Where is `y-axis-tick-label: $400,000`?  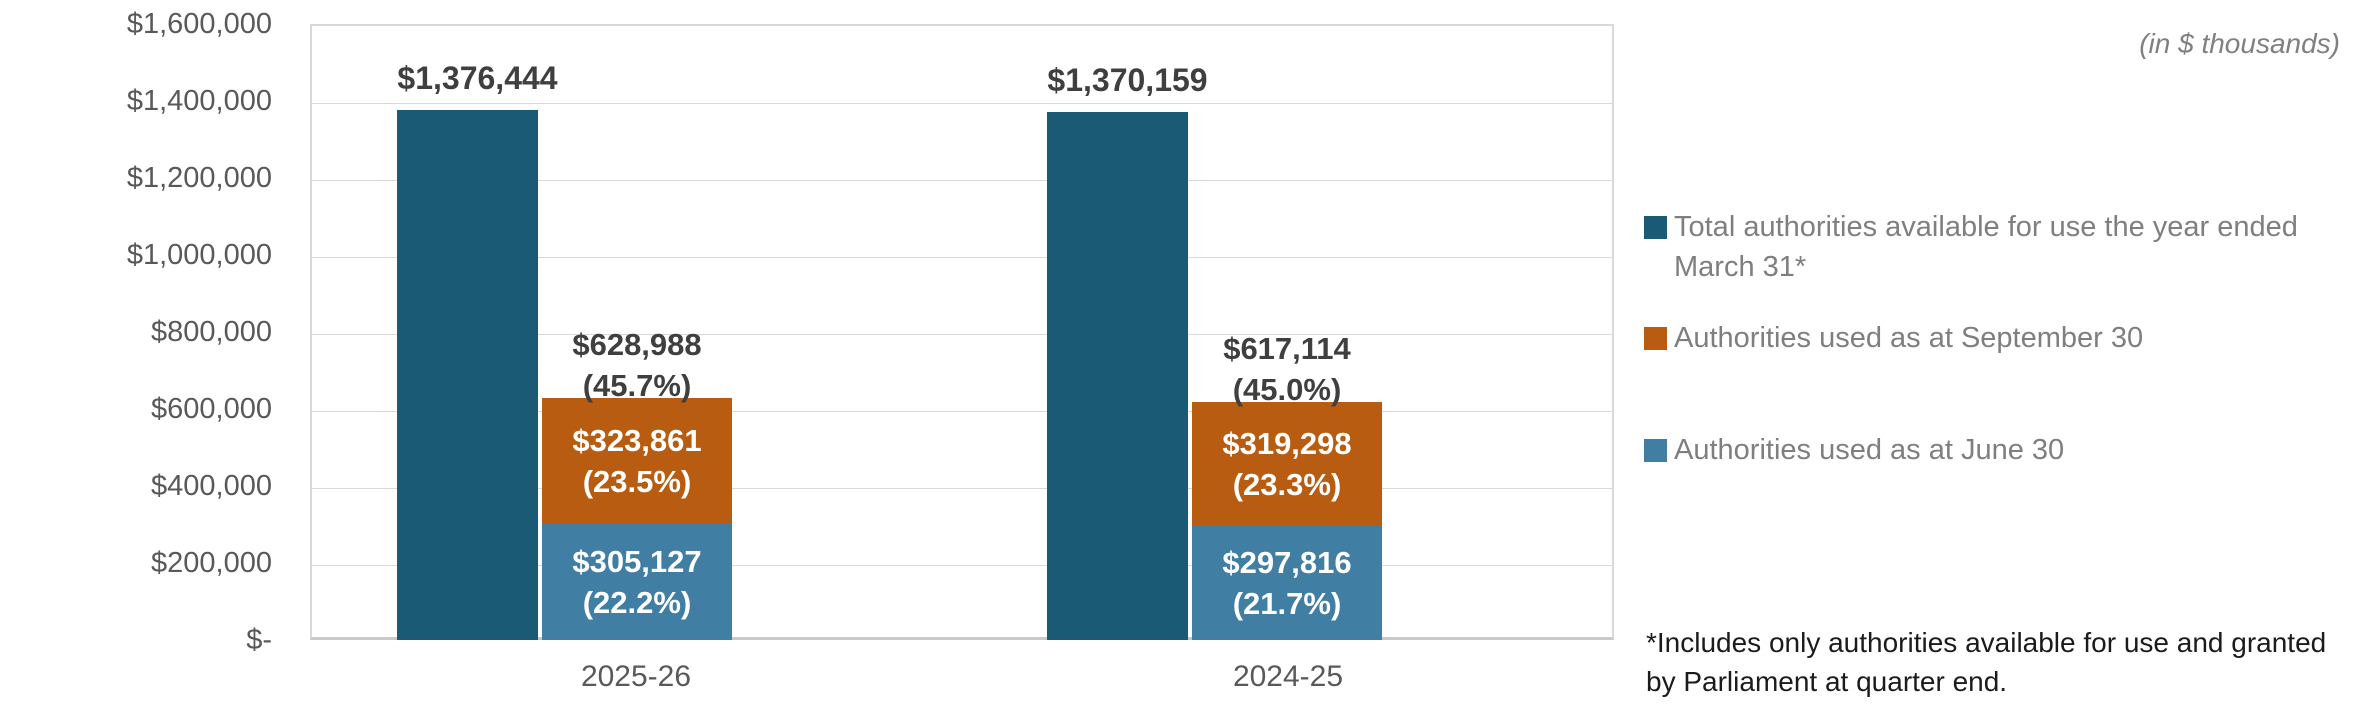
y-axis-tick-label: $400,000 is located at coordinates (211, 486).